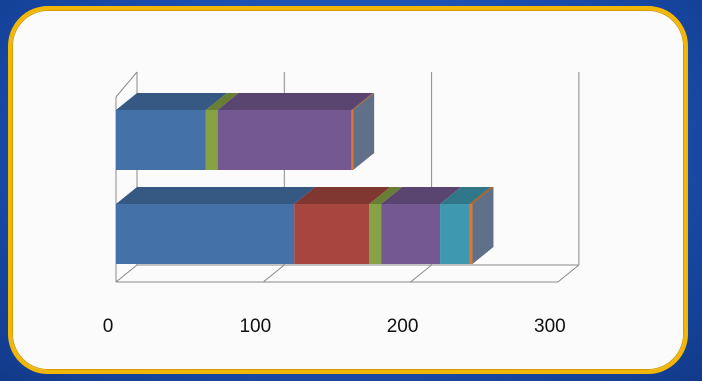  I want to click on x-tick-label: 300, so click(550, 326).